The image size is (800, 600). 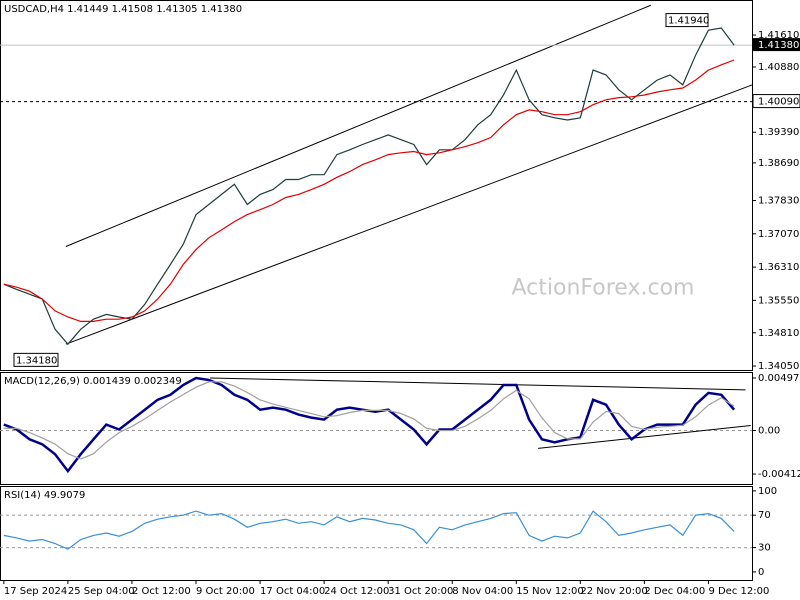 I want to click on y-tick-label: 1.35550, so click(x=778, y=300).